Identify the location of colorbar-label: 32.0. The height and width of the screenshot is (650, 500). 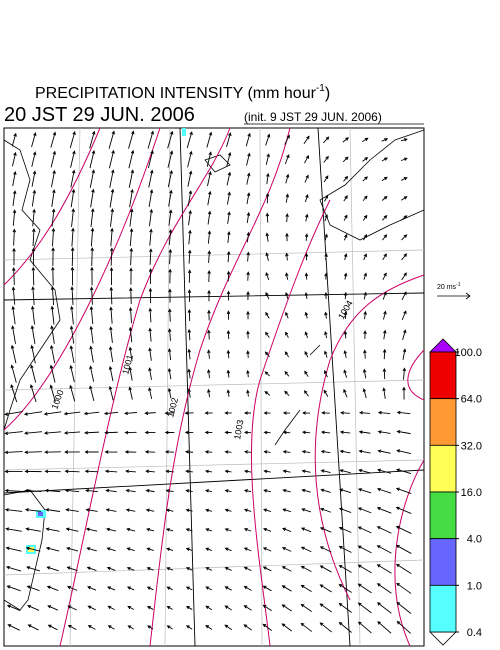
(471, 446).